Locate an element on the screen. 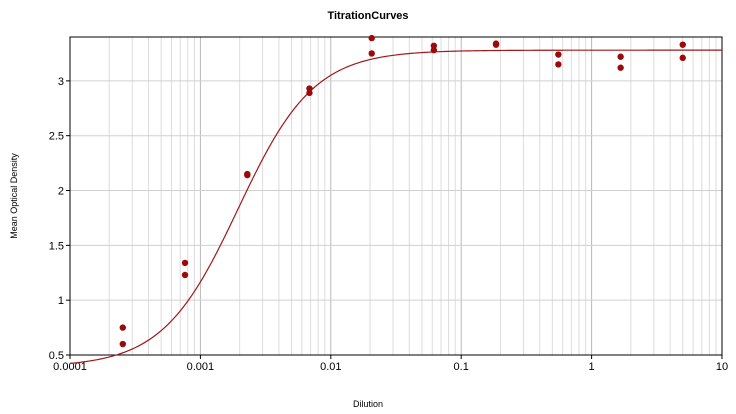  y-tick-label: 2.5 is located at coordinates (56, 137).